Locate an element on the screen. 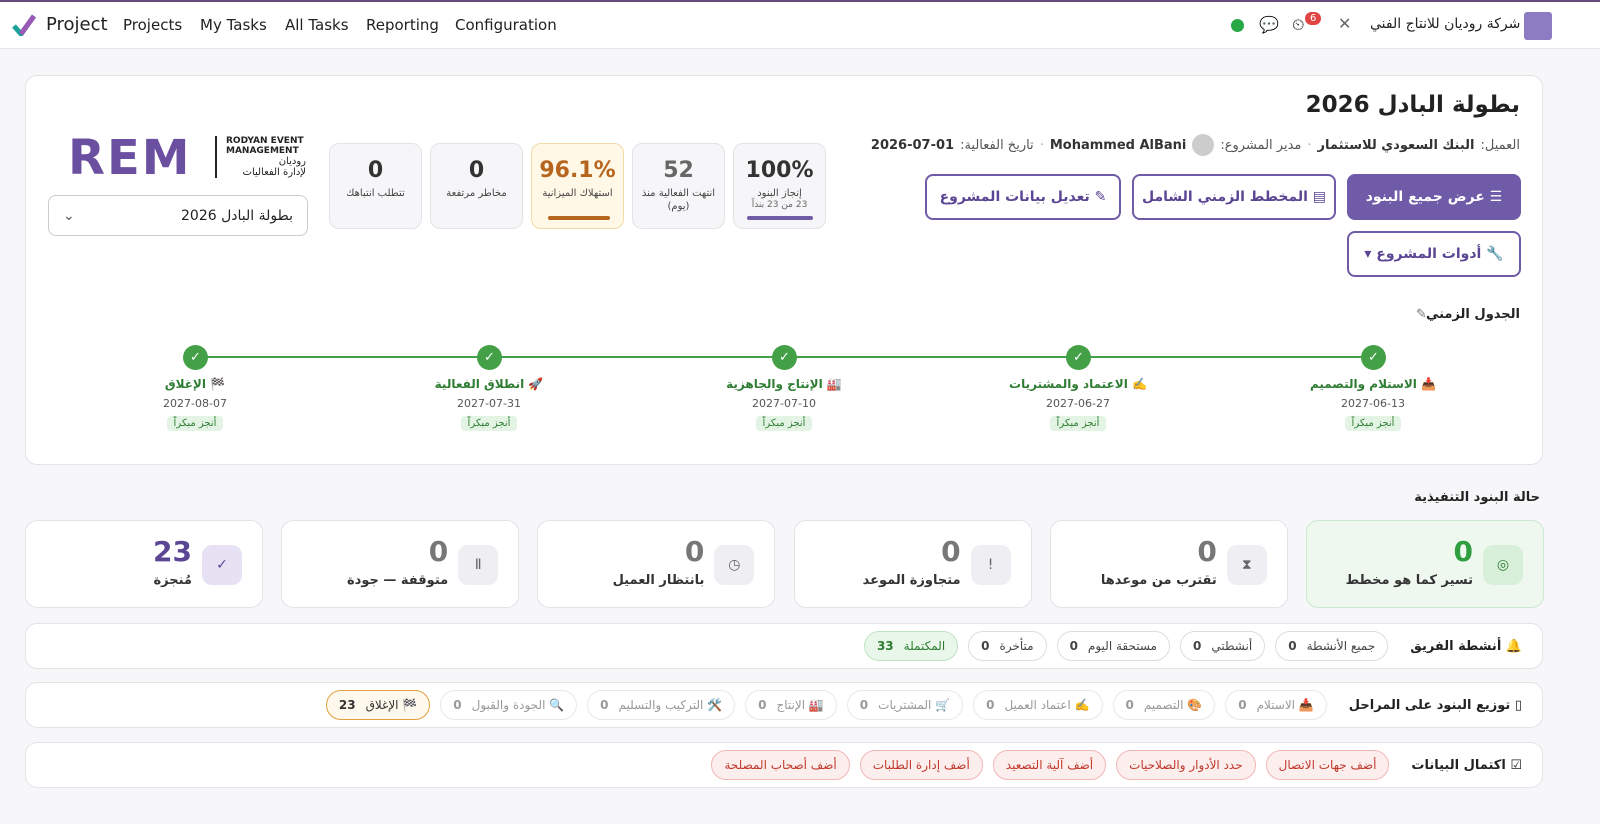 Image resolution: width=1600 pixels, height=824 pixels. stage-label: 🏭 الإنتاج is located at coordinates (800, 705).